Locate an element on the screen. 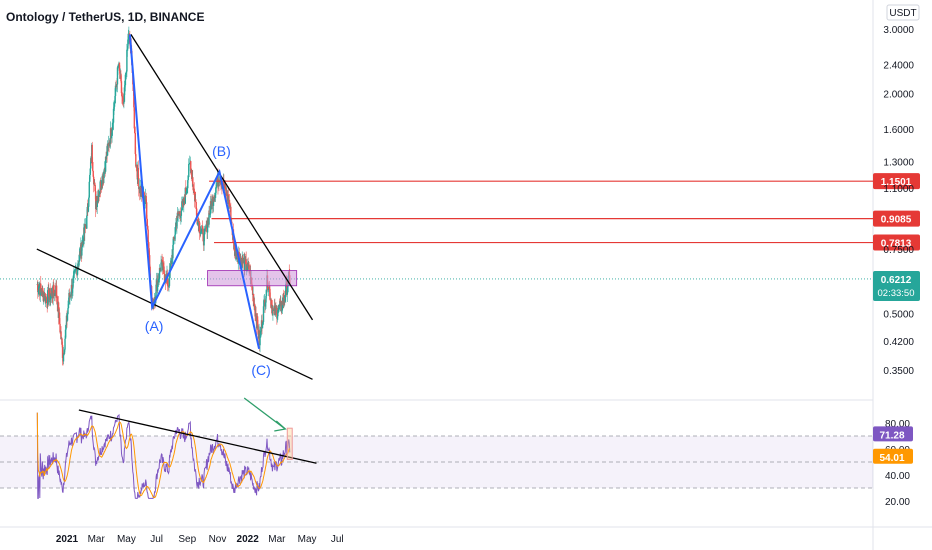  price-tick-label: 3.0000 is located at coordinates (898, 30).